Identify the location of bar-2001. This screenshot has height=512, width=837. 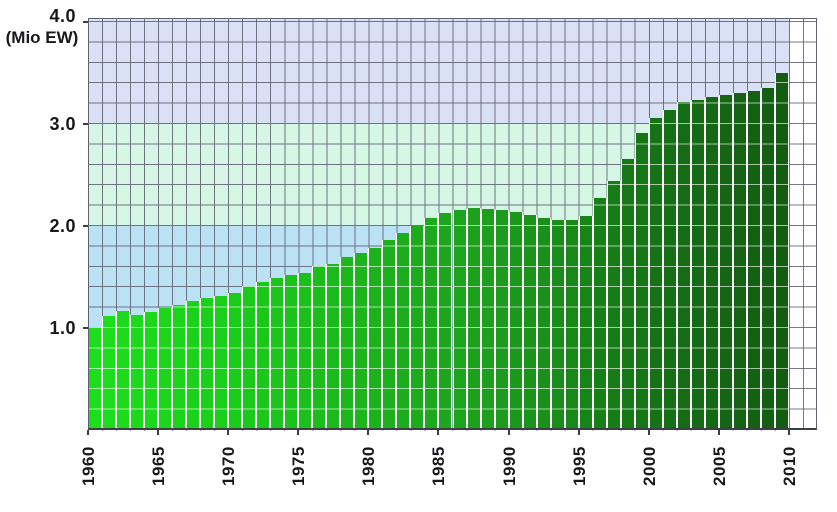
(669, 269).